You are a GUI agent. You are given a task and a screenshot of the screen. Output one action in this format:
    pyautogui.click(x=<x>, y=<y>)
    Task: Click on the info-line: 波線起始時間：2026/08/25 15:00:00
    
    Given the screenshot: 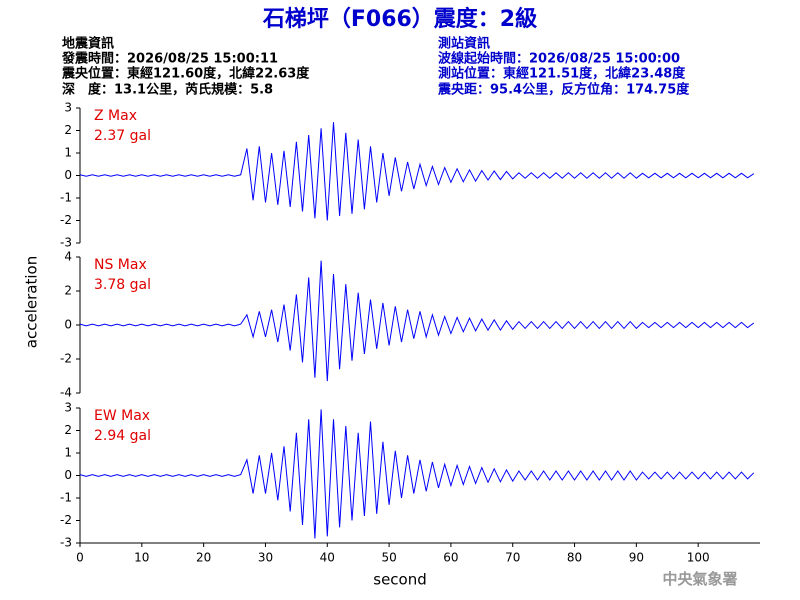 What is the action you would take?
    pyautogui.click(x=559, y=59)
    